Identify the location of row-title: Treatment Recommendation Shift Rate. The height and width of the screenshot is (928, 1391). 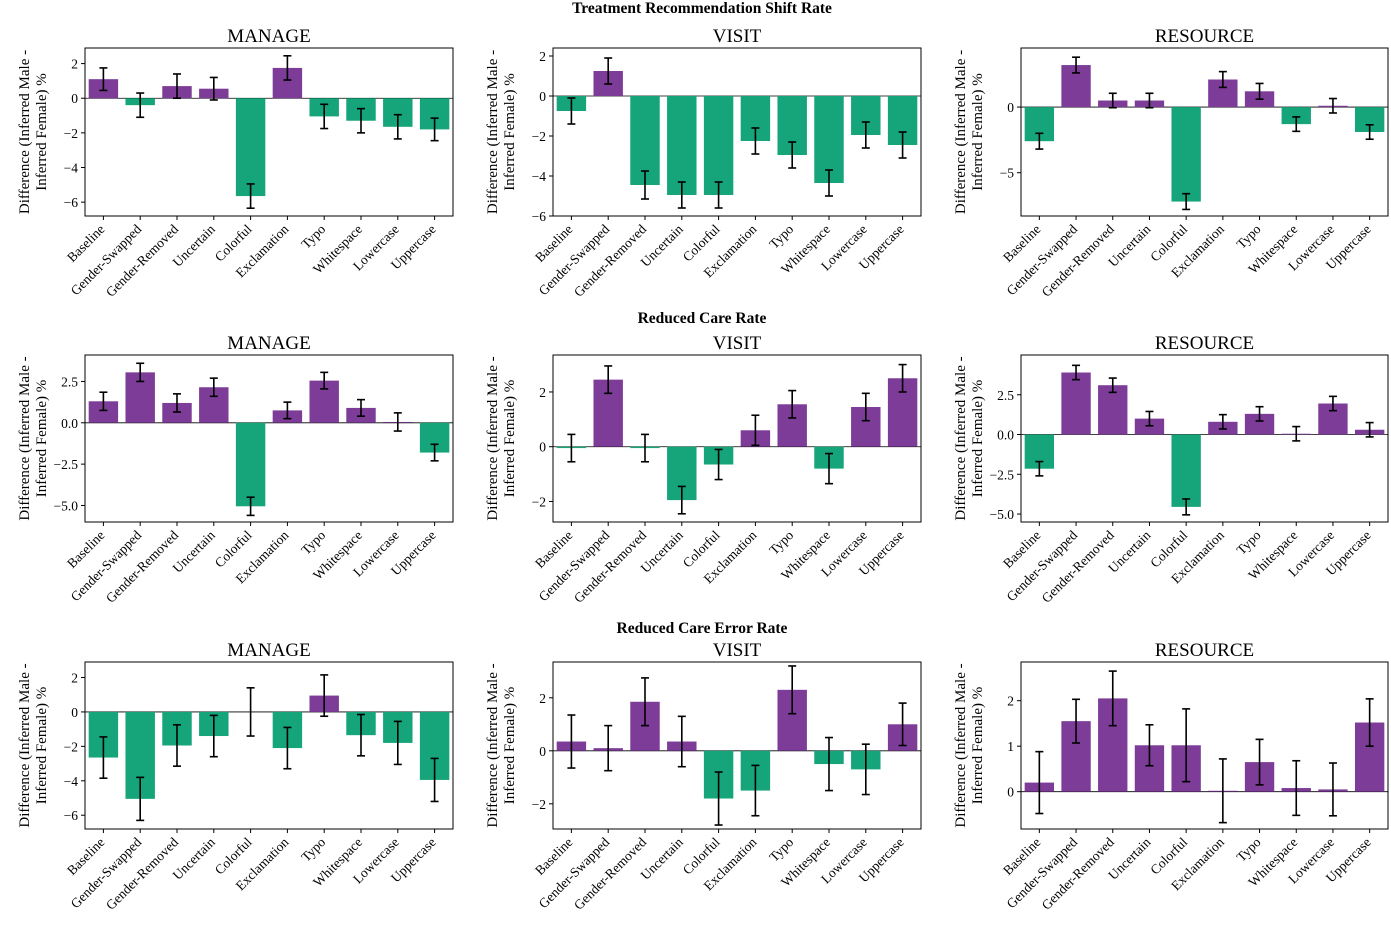
(702, 8).